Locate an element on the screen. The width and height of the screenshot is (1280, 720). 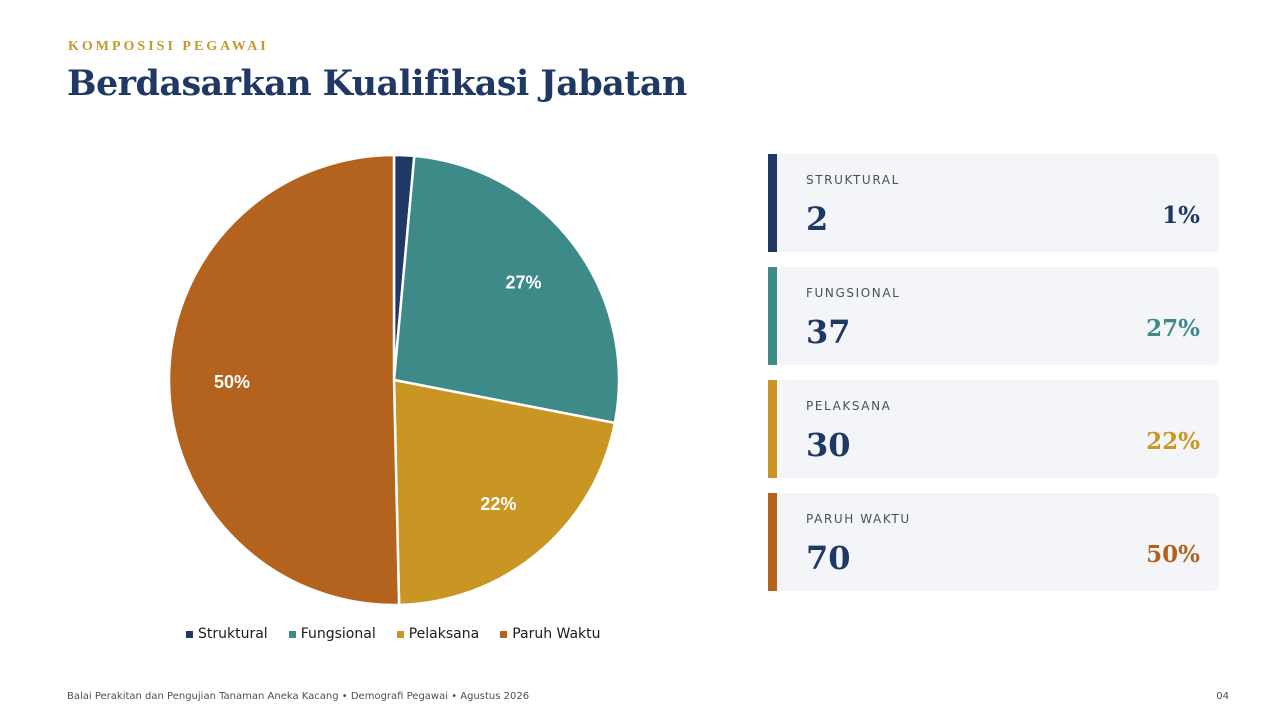
card-count: 30 is located at coordinates (828, 445).